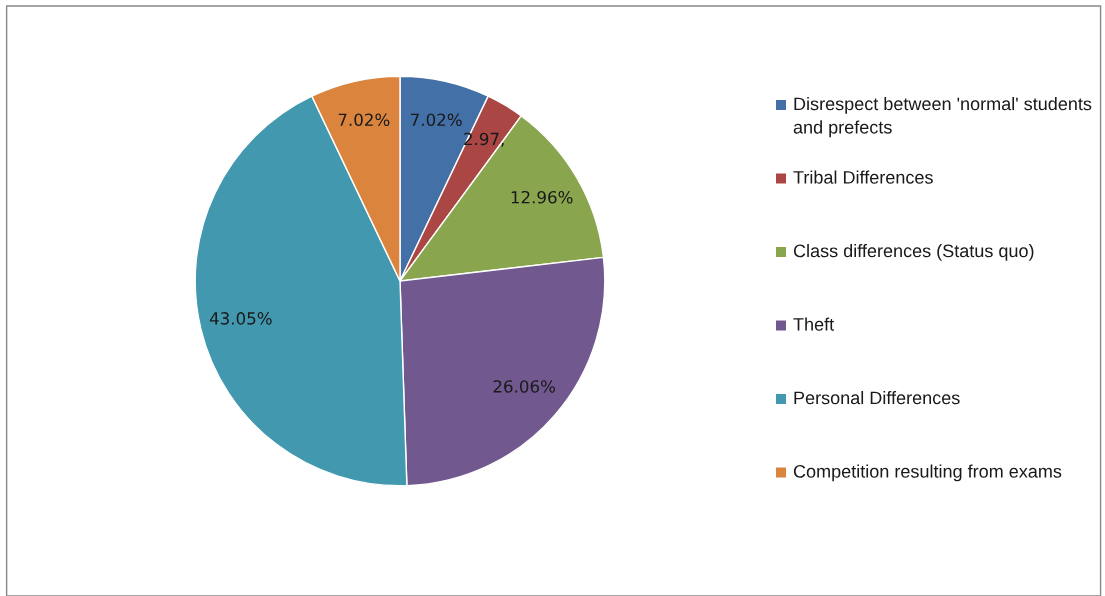 The height and width of the screenshot is (596, 1105). I want to click on legend-label: Personal Differences, so click(877, 398).